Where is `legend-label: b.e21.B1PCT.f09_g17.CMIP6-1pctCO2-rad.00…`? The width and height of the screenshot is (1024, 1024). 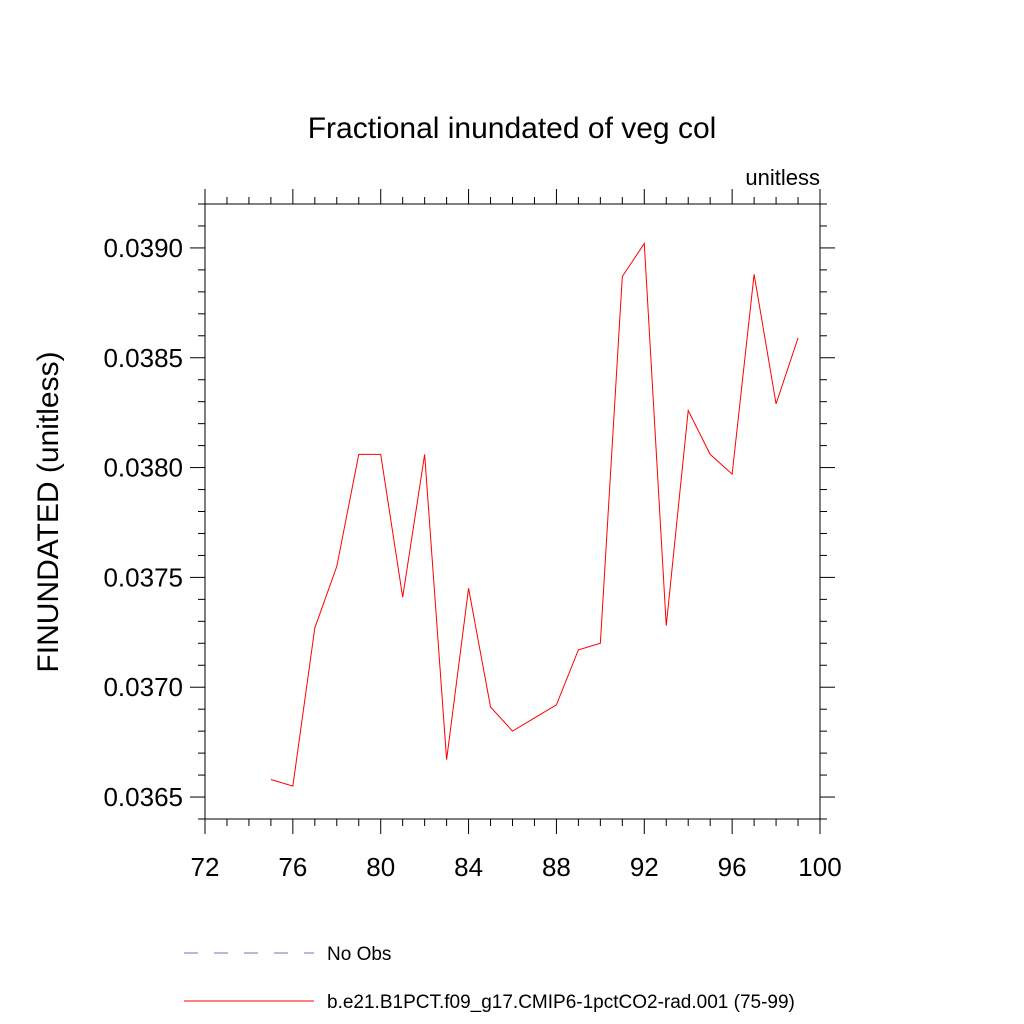
legend-label: b.e21.B1PCT.f09_g17.CMIP6-1pctCO2-rad.00… is located at coordinates (561, 1002).